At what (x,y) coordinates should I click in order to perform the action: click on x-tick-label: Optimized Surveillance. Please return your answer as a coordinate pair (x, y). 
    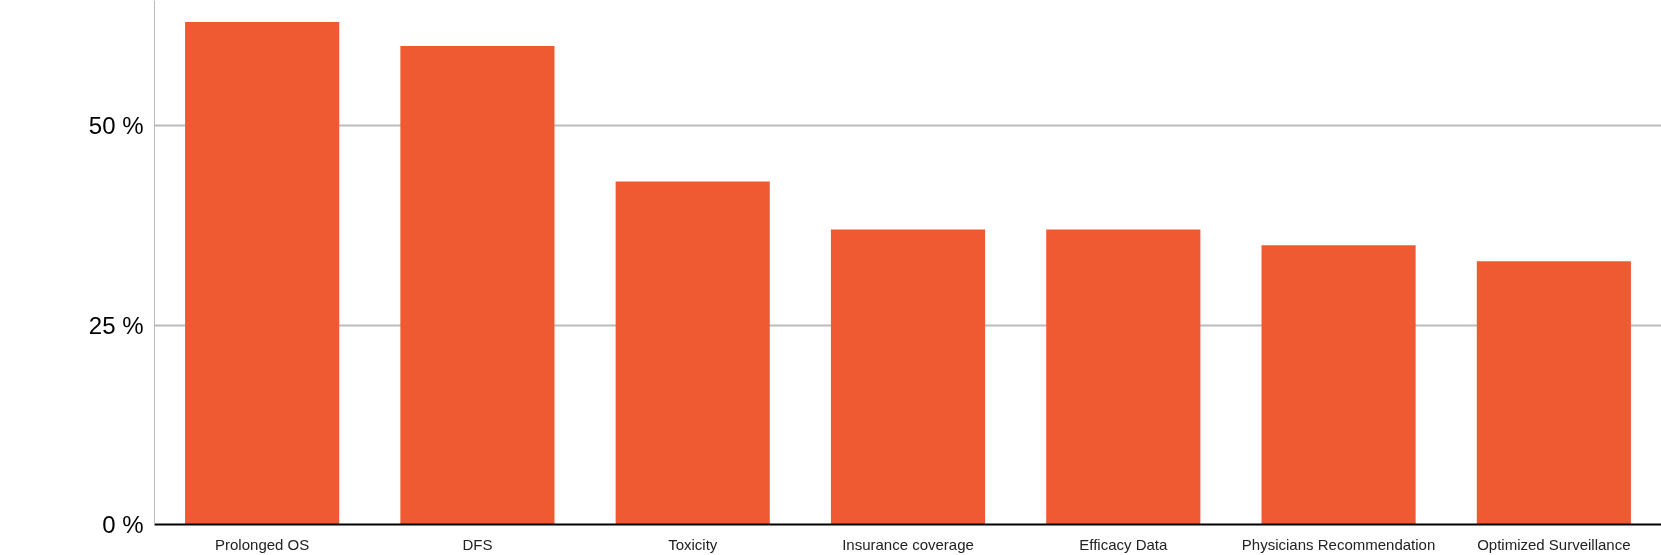
    Looking at the image, I should click on (1554, 544).